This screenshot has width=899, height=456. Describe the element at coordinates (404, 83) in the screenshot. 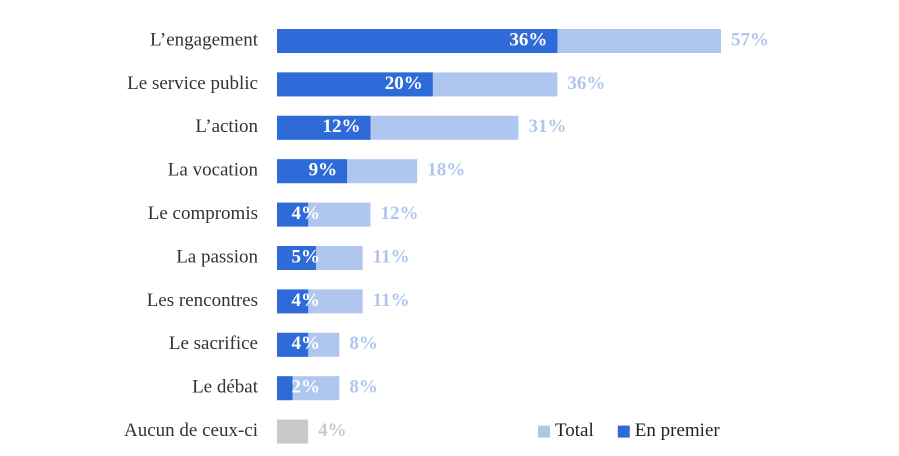

I see `first-value-label: 20%` at that location.